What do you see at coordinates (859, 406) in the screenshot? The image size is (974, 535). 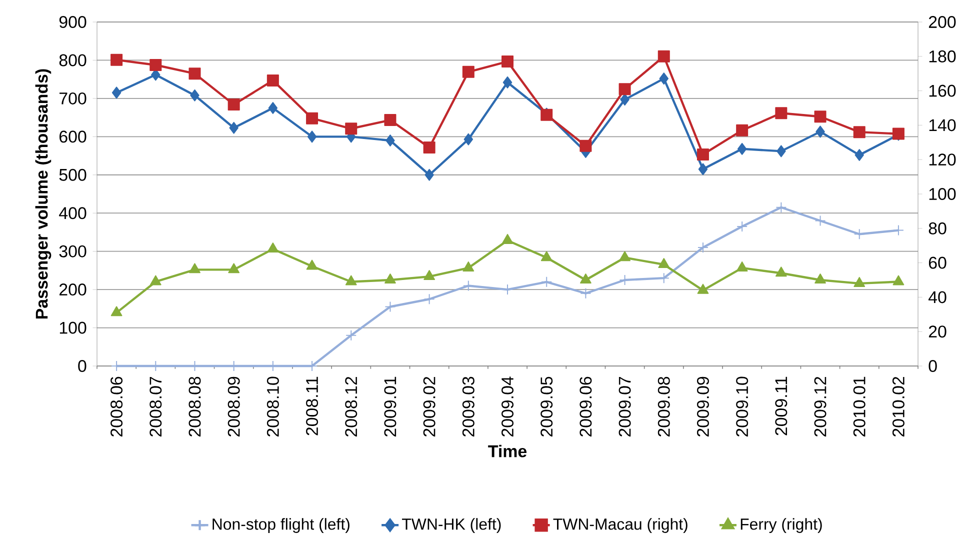 I see `x-tick-label: 2010.01` at bounding box center [859, 406].